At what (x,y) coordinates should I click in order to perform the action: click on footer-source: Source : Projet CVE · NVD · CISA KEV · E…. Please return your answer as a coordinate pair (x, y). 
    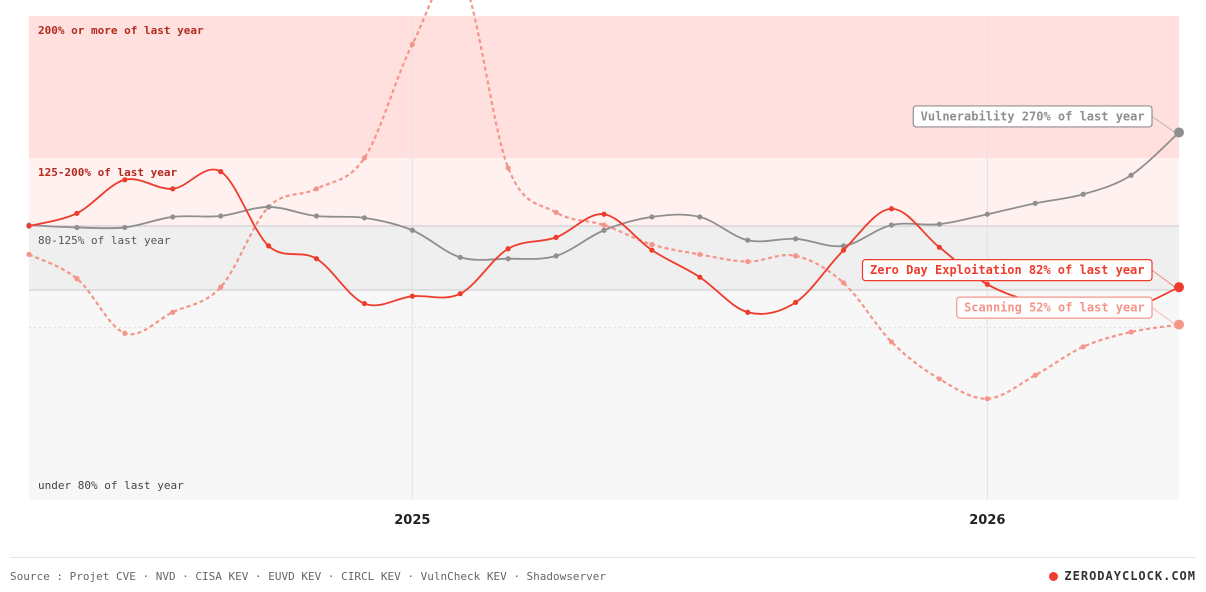
    Looking at the image, I should click on (308, 576).